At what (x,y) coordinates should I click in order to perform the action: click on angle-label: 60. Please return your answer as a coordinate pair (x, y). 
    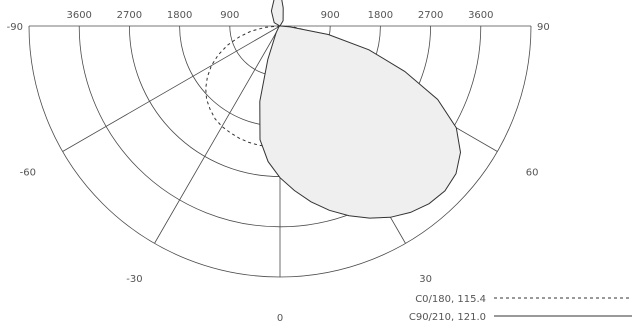
    Looking at the image, I should click on (532, 173).